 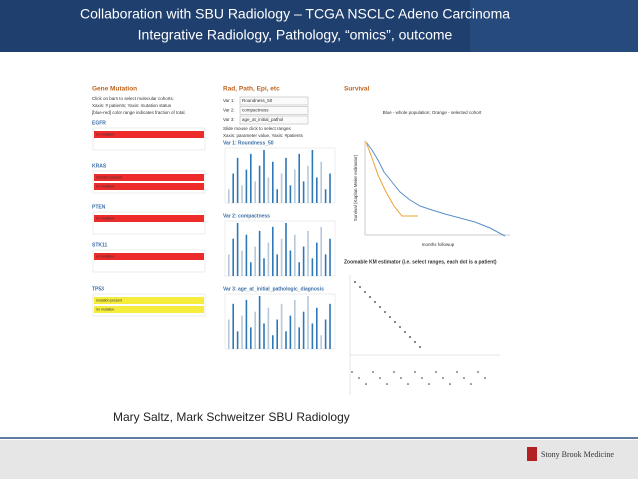 I want to click on var-value: Roundness_50, so click(x=257, y=100).